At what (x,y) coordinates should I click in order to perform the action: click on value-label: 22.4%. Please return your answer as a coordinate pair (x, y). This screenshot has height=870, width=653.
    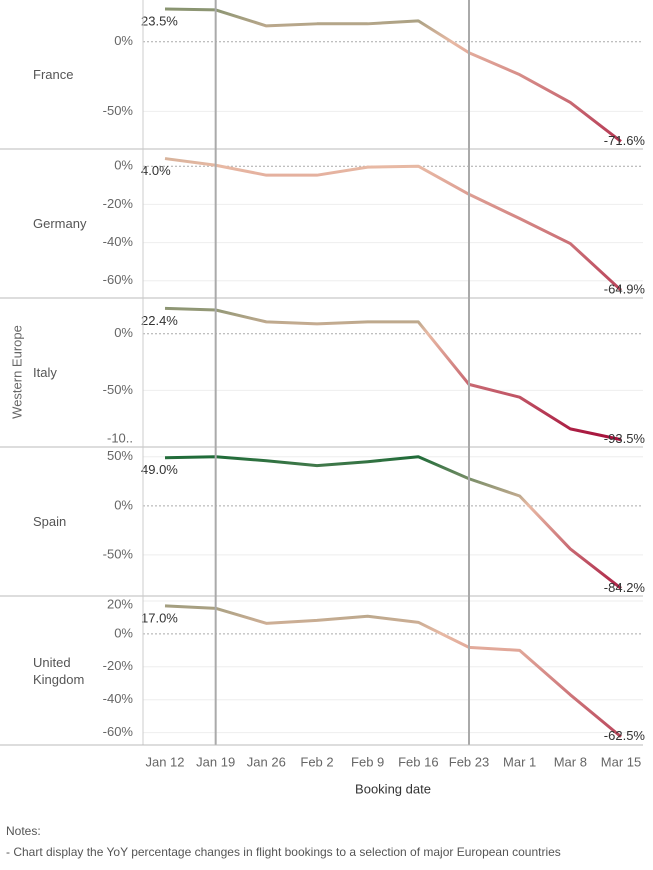
    Looking at the image, I should click on (159, 320).